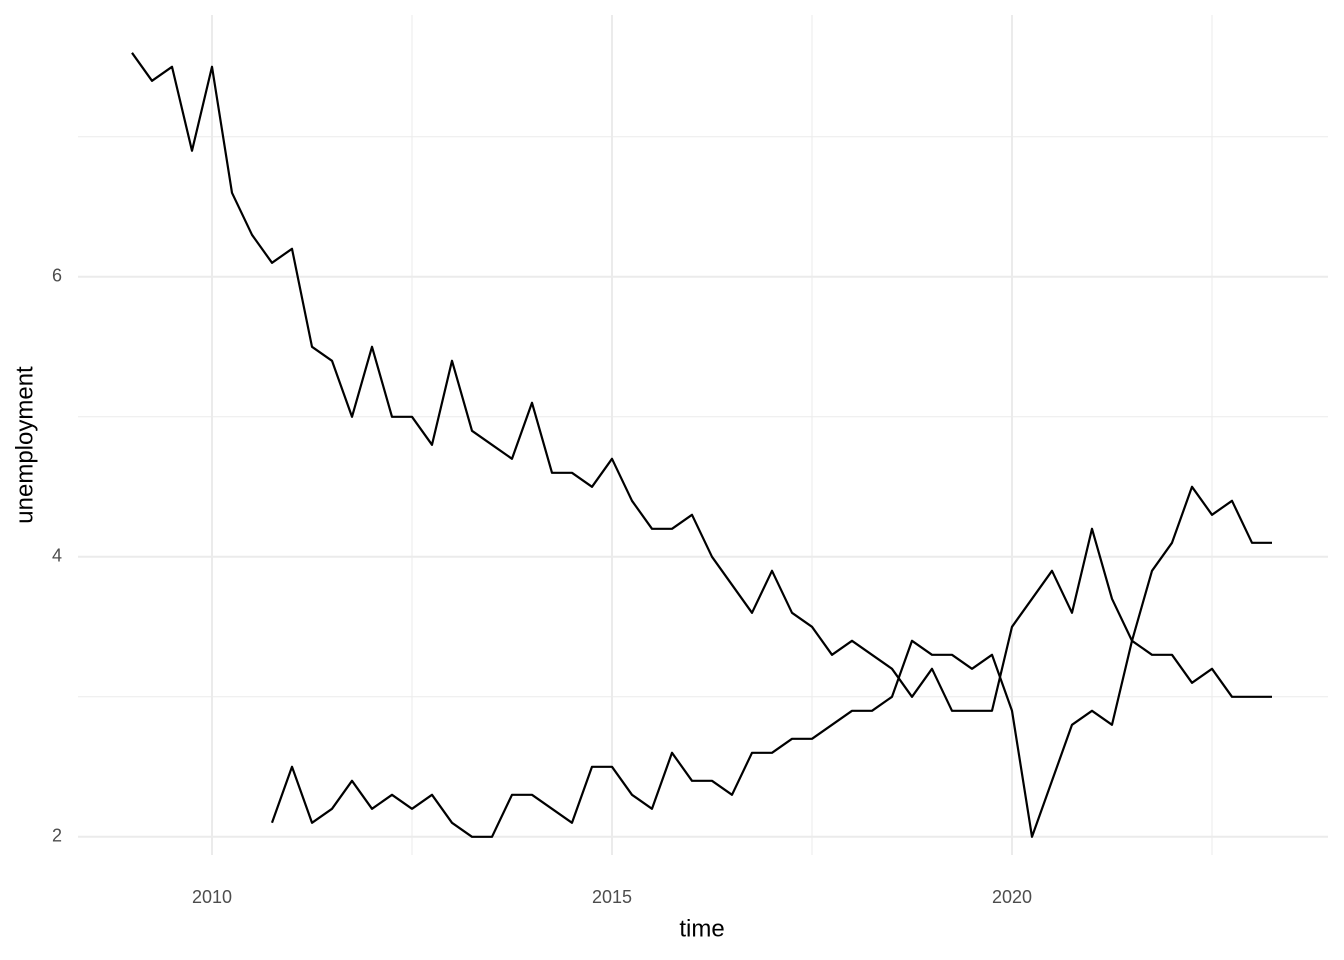  What do you see at coordinates (24, 445) in the screenshot?
I see `y-axis-title: unemployment` at bounding box center [24, 445].